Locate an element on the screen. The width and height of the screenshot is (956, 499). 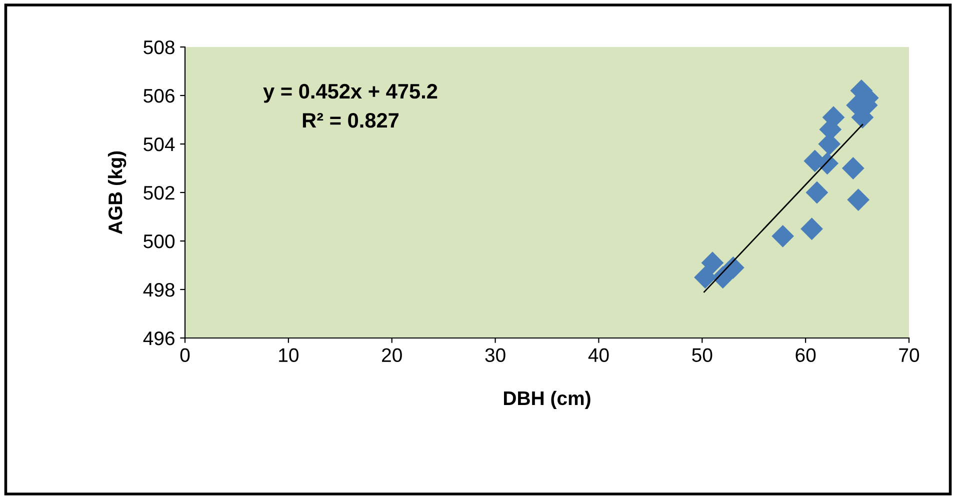
x-tick-label: 0 is located at coordinates (185, 355).